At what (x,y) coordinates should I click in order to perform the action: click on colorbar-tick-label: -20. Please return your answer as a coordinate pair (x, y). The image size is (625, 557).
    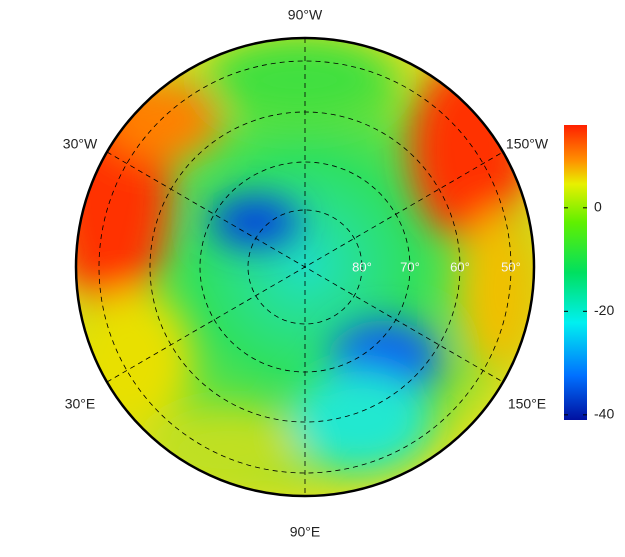
    Looking at the image, I should click on (604, 310).